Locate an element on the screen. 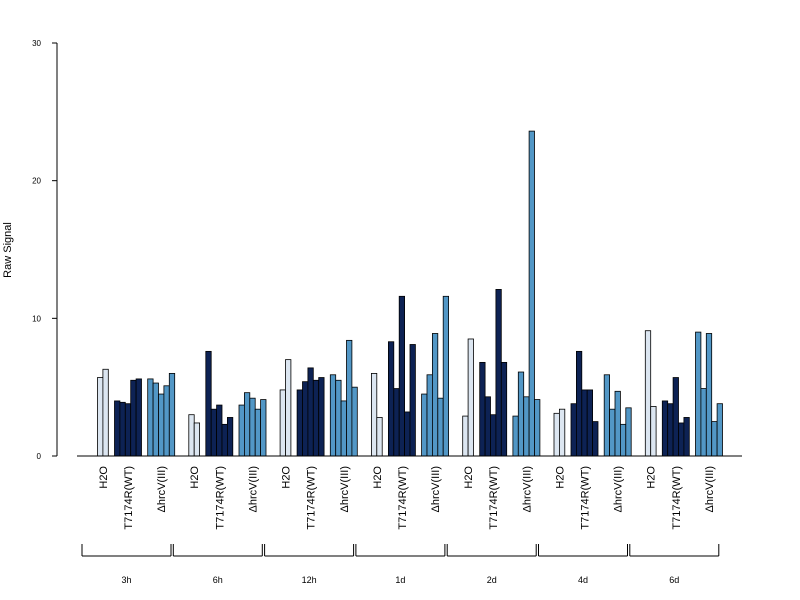 Image resolution: width=800 pixels, height=600 pixels. timepoint-label: 4d is located at coordinates (583, 580).